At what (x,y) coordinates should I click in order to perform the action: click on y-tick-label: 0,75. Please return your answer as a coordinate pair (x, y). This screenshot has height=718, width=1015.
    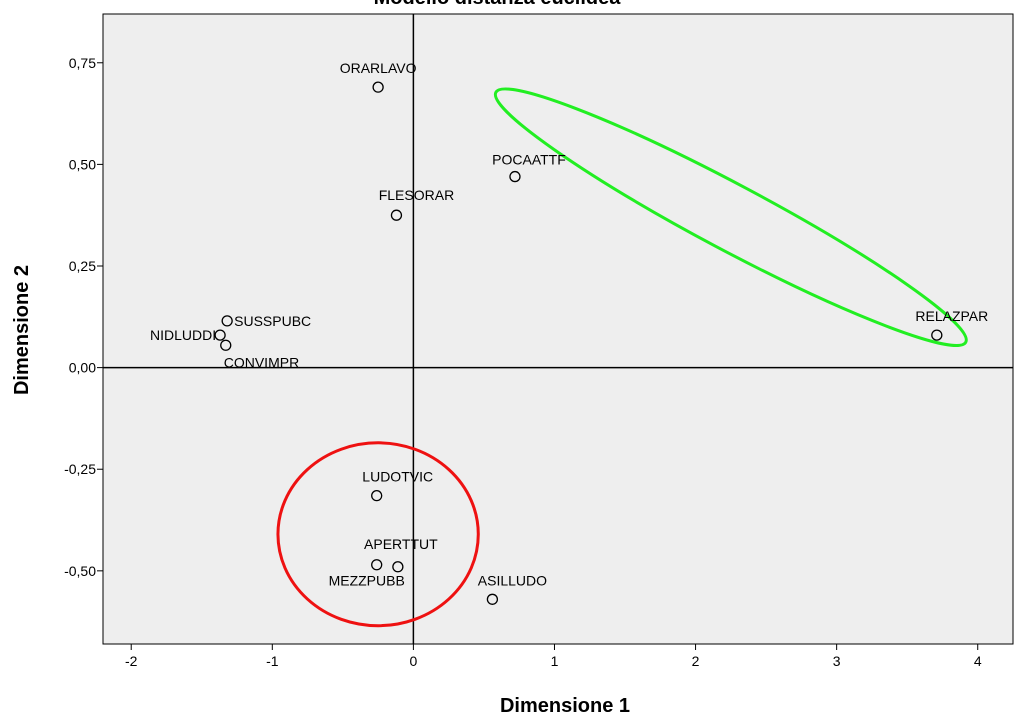
    Looking at the image, I should click on (82, 63).